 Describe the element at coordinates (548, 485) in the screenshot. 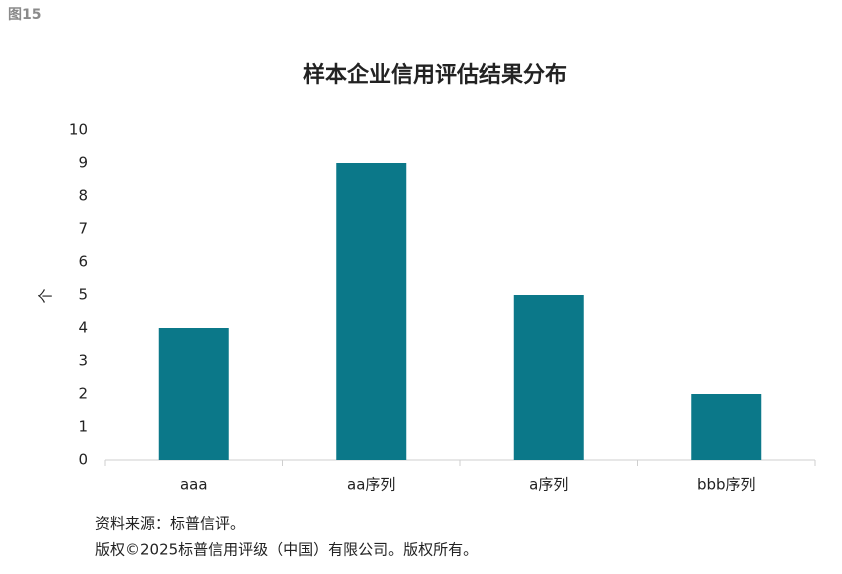

I see `x-tick-label: a序列` at that location.